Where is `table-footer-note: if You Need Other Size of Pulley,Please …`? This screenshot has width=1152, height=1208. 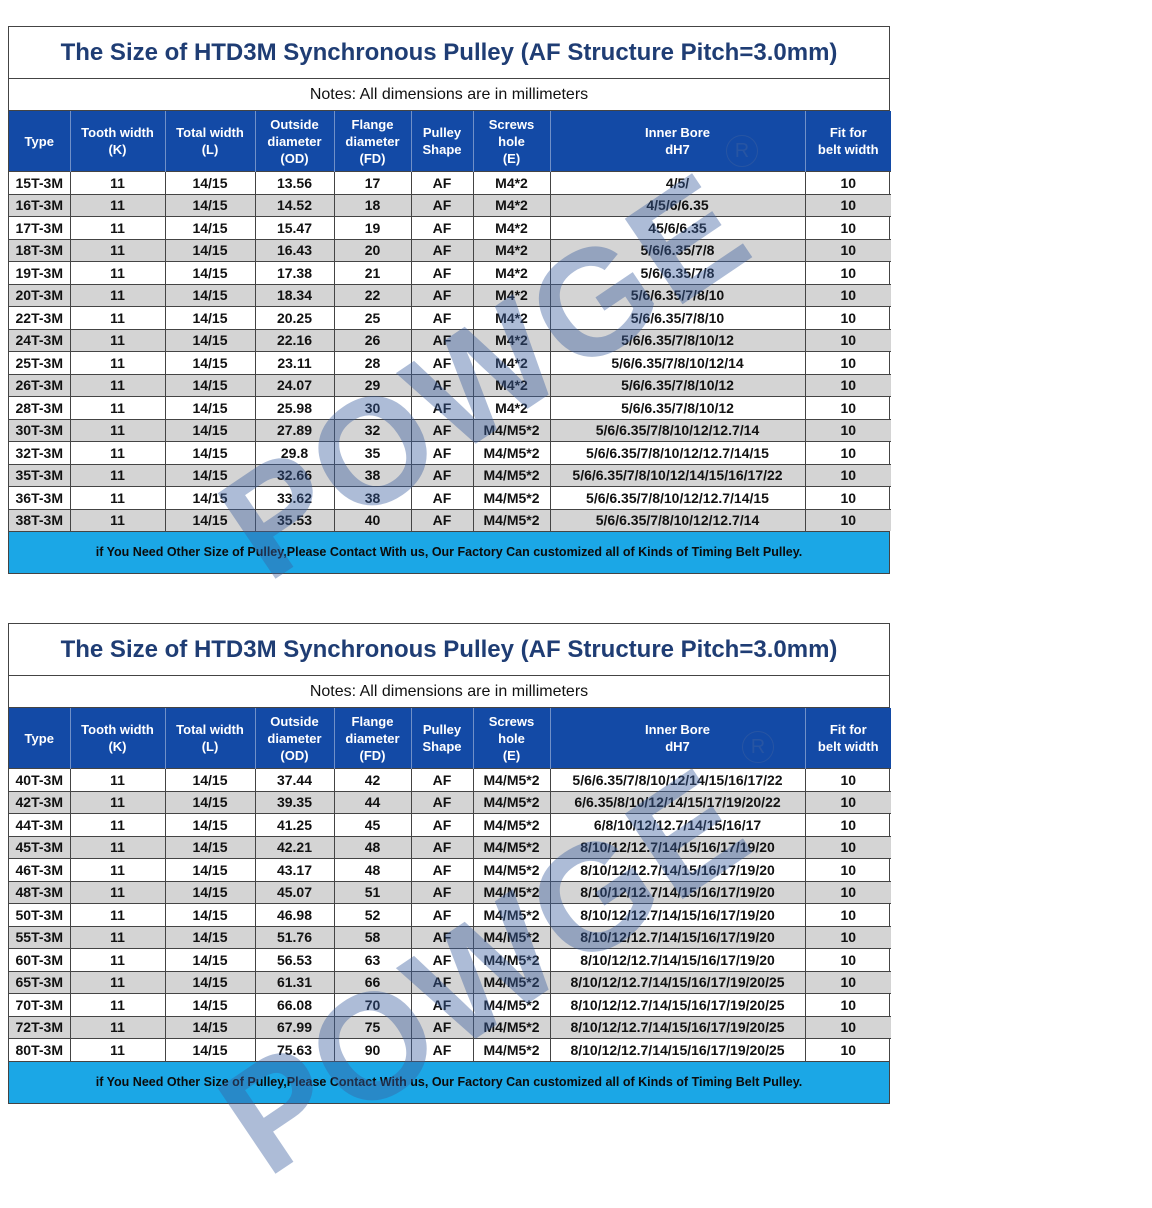 table-footer-note: if You Need Other Size of Pulley,Please … is located at coordinates (449, 1081).